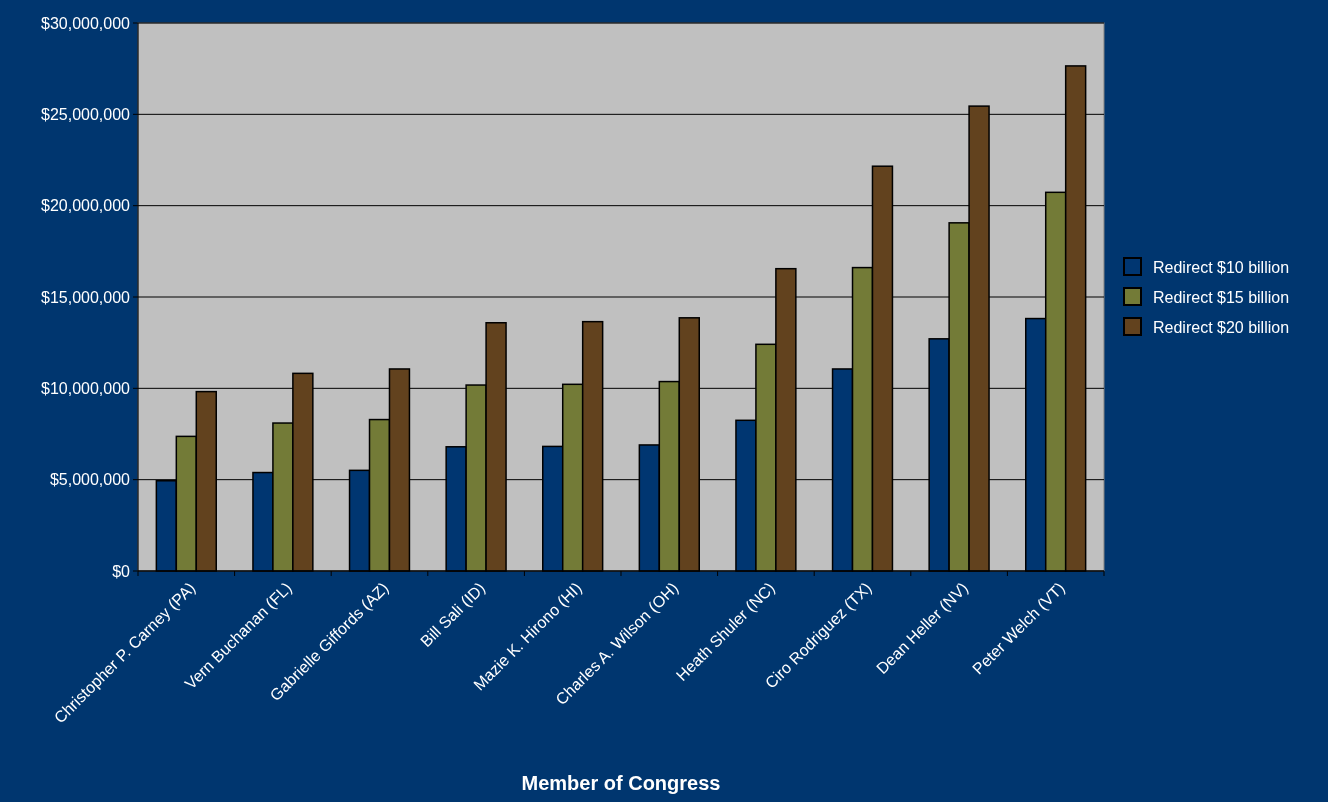  I want to click on y-tick-label: $10,000,000, so click(86, 388).